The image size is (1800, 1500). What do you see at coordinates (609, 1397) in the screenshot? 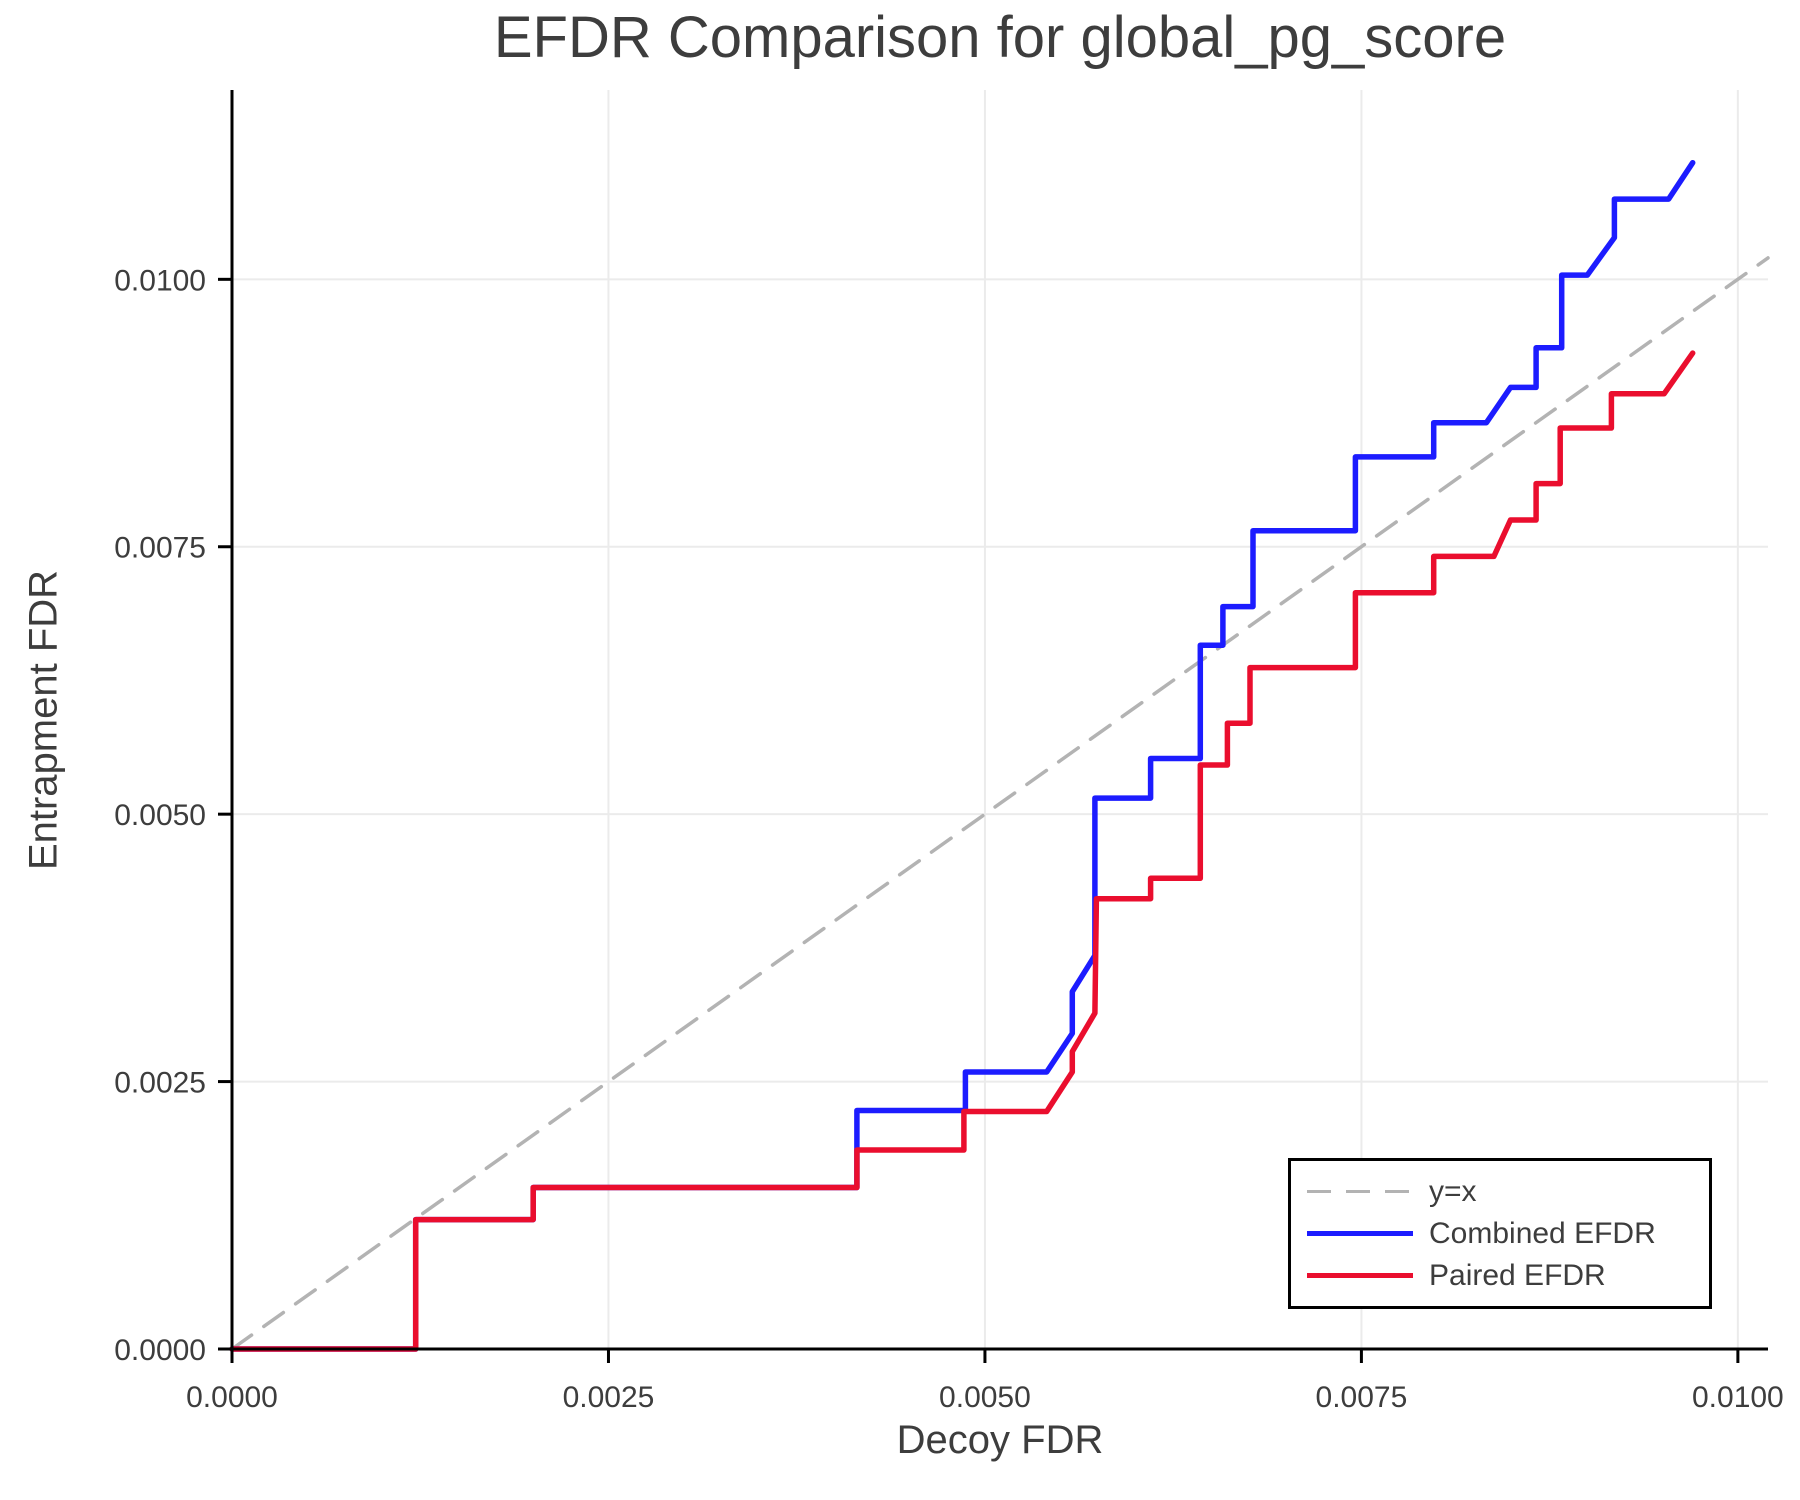
I see `x-tick-label: 0.0025` at bounding box center [609, 1397].